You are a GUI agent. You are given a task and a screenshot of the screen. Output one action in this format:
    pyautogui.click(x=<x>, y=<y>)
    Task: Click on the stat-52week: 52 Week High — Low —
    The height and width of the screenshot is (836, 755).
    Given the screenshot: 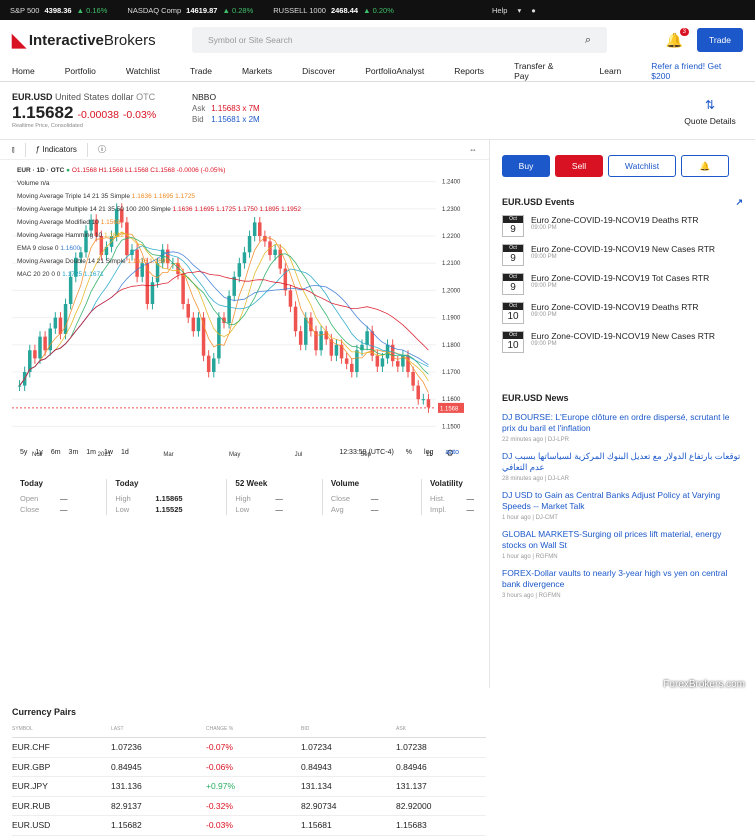 What is the action you would take?
    pyautogui.click(x=275, y=497)
    